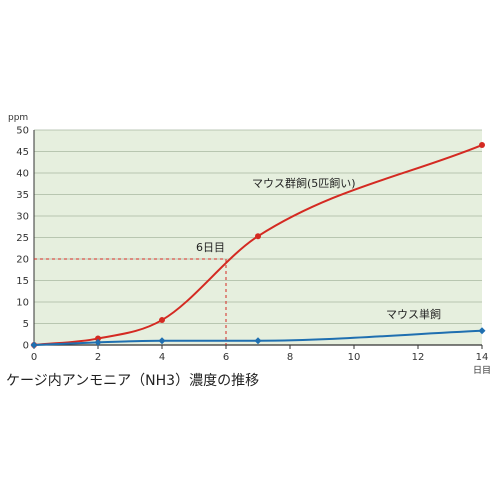  What do you see at coordinates (98, 357) in the screenshot?
I see `x-tick-label: 2` at bounding box center [98, 357].